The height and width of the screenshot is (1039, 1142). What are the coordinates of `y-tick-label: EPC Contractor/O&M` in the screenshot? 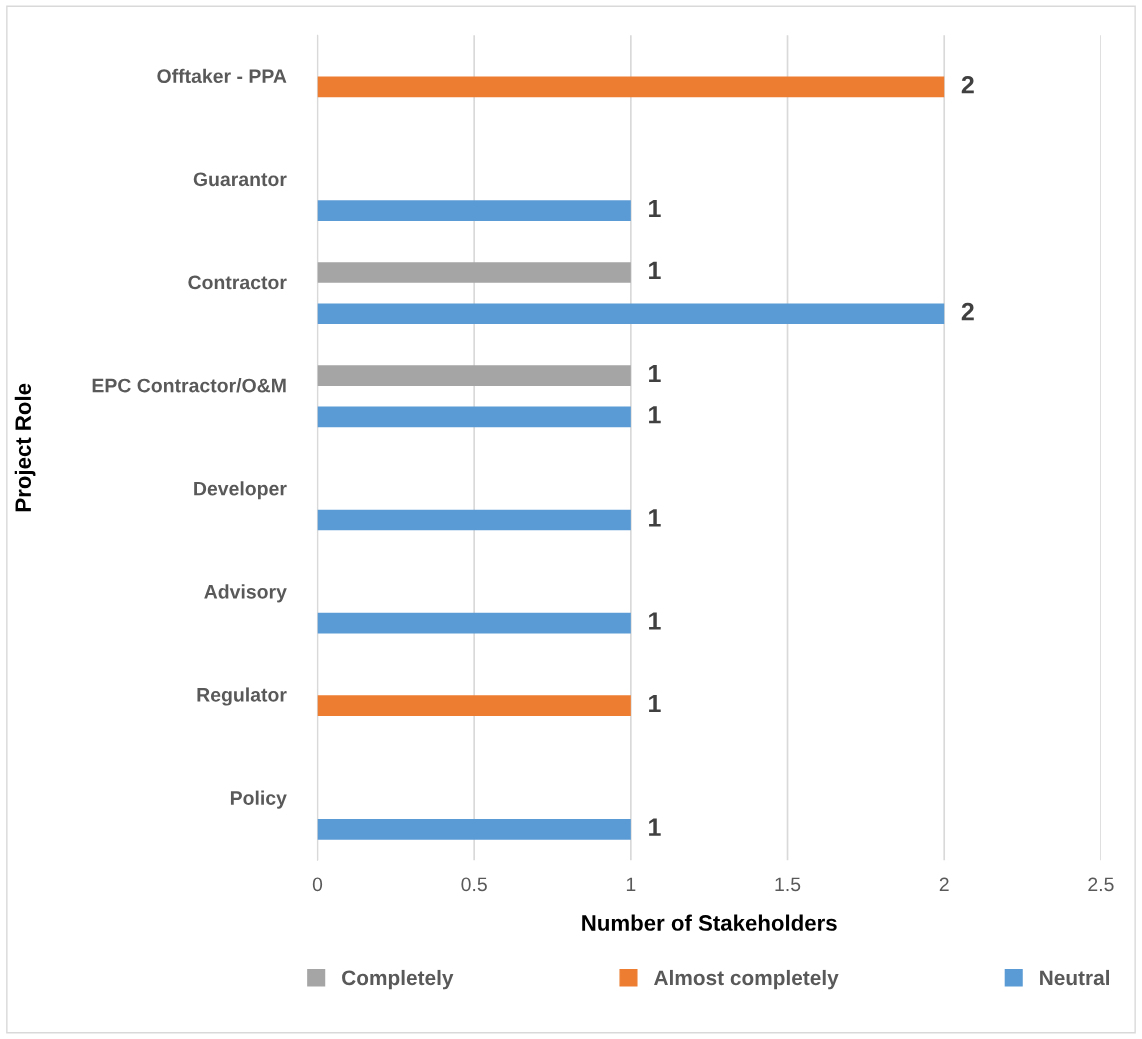 It's located at (189, 385).